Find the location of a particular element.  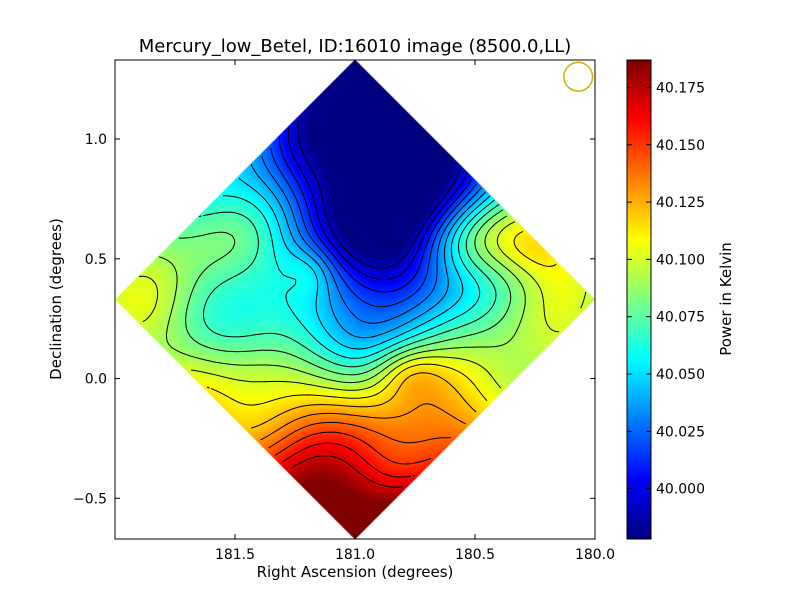

y-tick-label: 0.5 is located at coordinates (96, 260).